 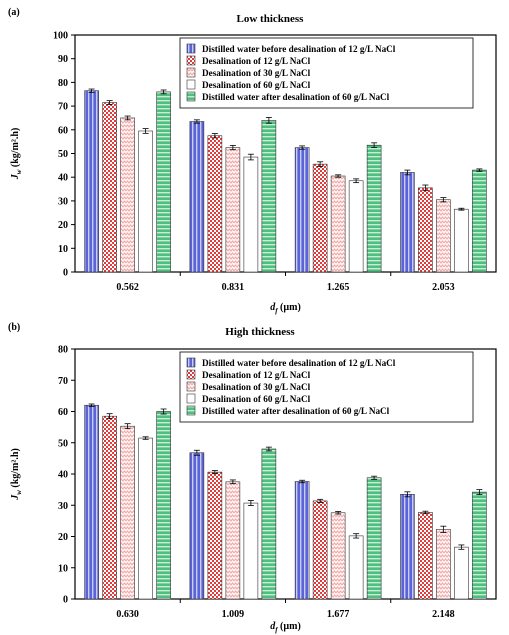 What do you see at coordinates (127, 614) in the screenshot?
I see `x-category-label: 0.630` at bounding box center [127, 614].